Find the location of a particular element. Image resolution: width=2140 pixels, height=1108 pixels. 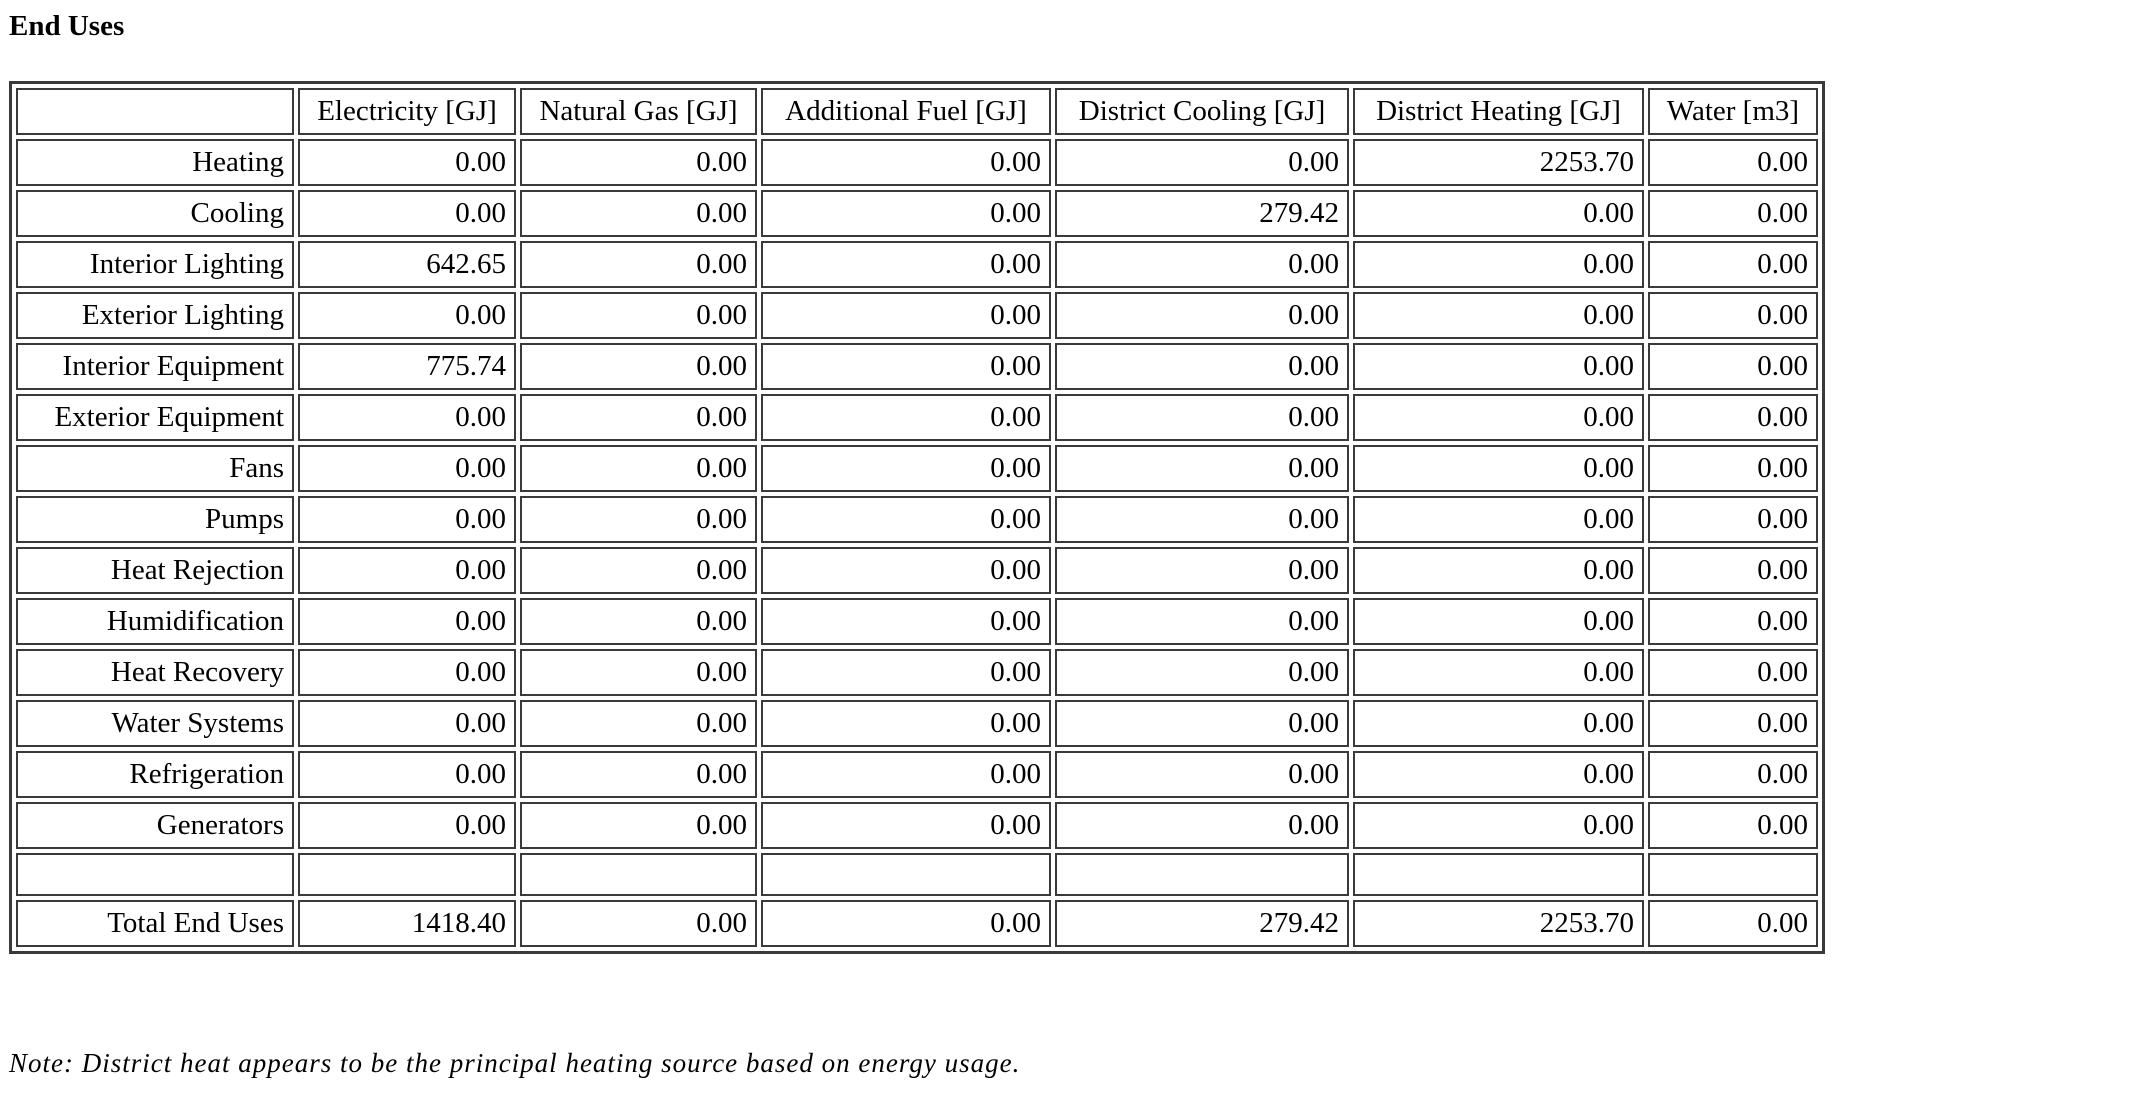

row-label-cell: Humidification is located at coordinates (155, 621).